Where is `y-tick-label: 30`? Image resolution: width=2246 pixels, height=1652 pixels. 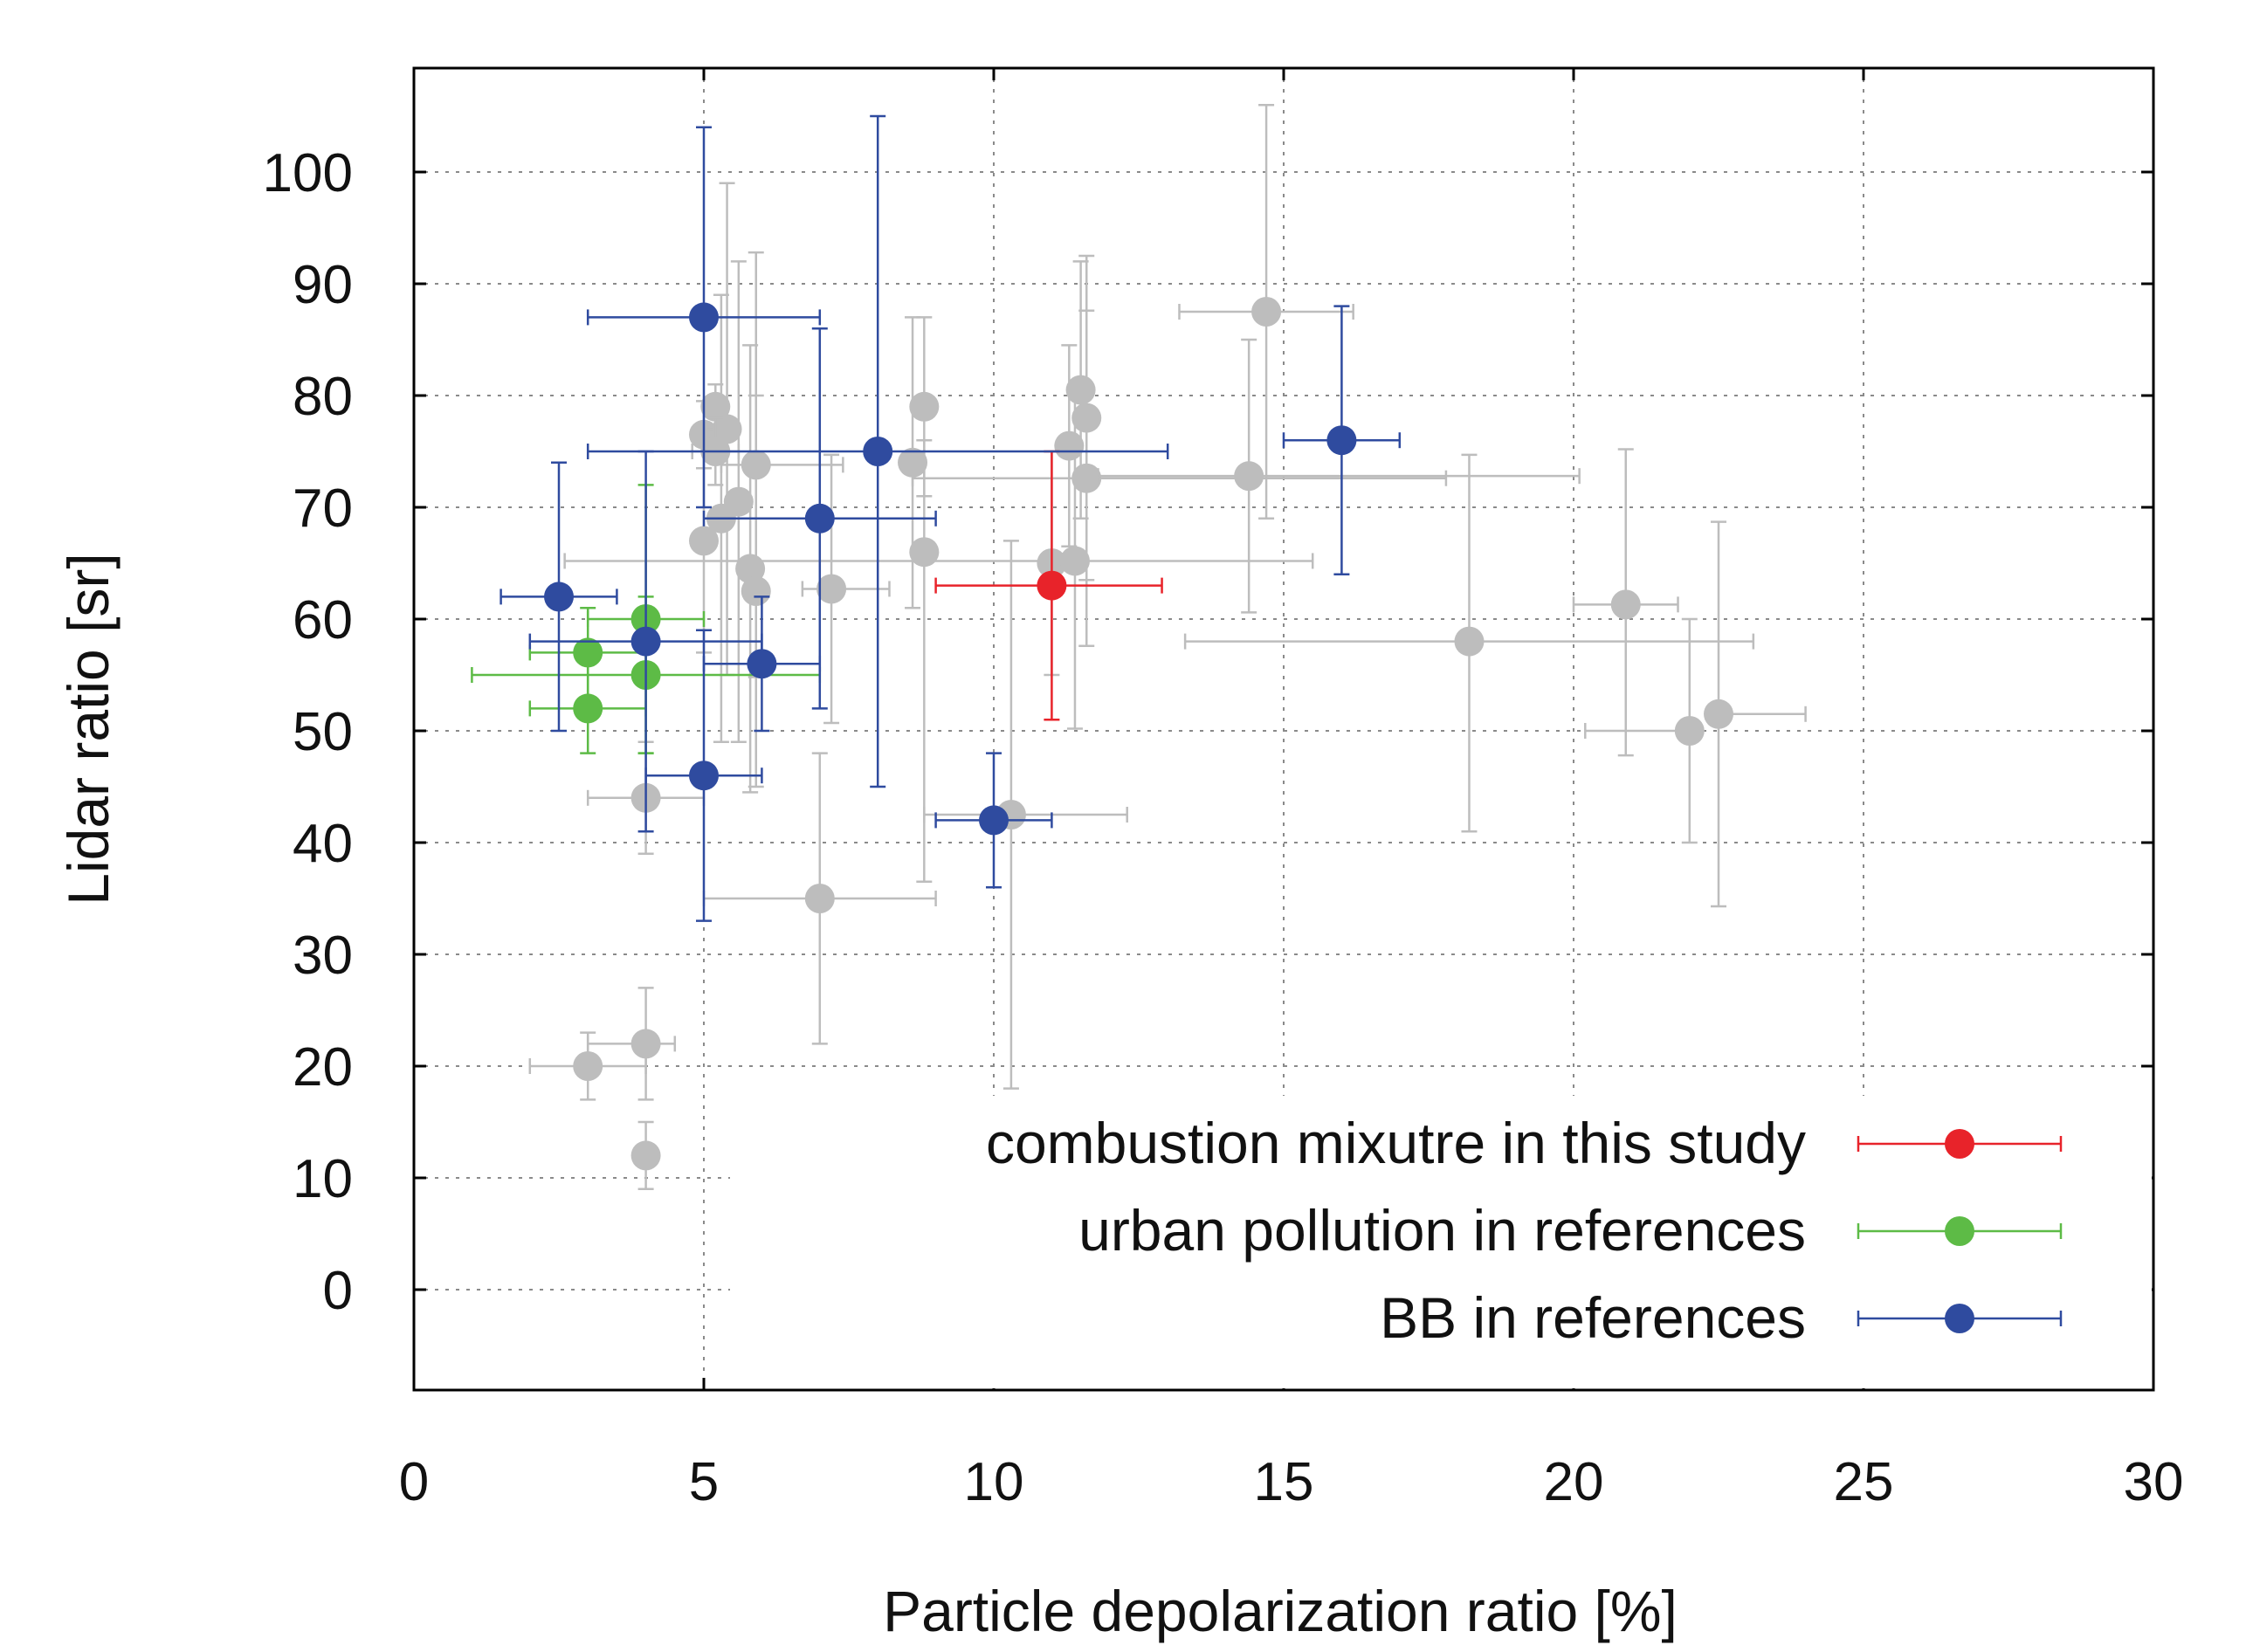
y-tick-label: 30 is located at coordinates (323, 956).